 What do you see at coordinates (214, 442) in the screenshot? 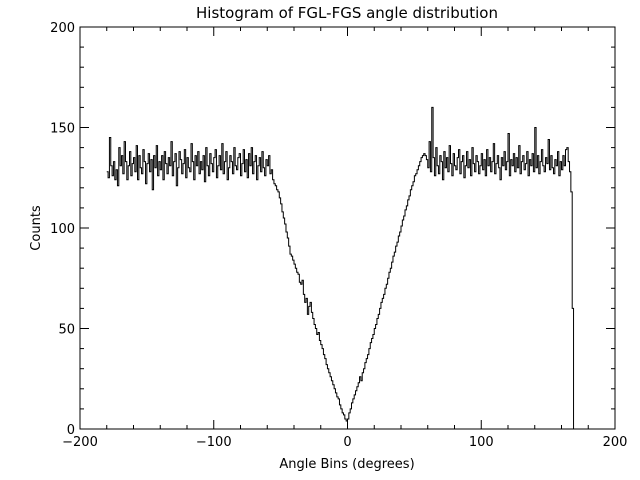
I see `x-tick-label: −100` at bounding box center [214, 442].